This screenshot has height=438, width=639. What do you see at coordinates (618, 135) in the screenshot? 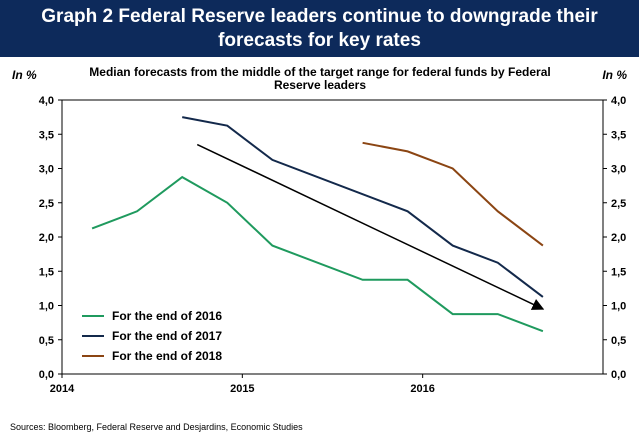
I see `y-tick-label-right: 3,5` at bounding box center [618, 135].